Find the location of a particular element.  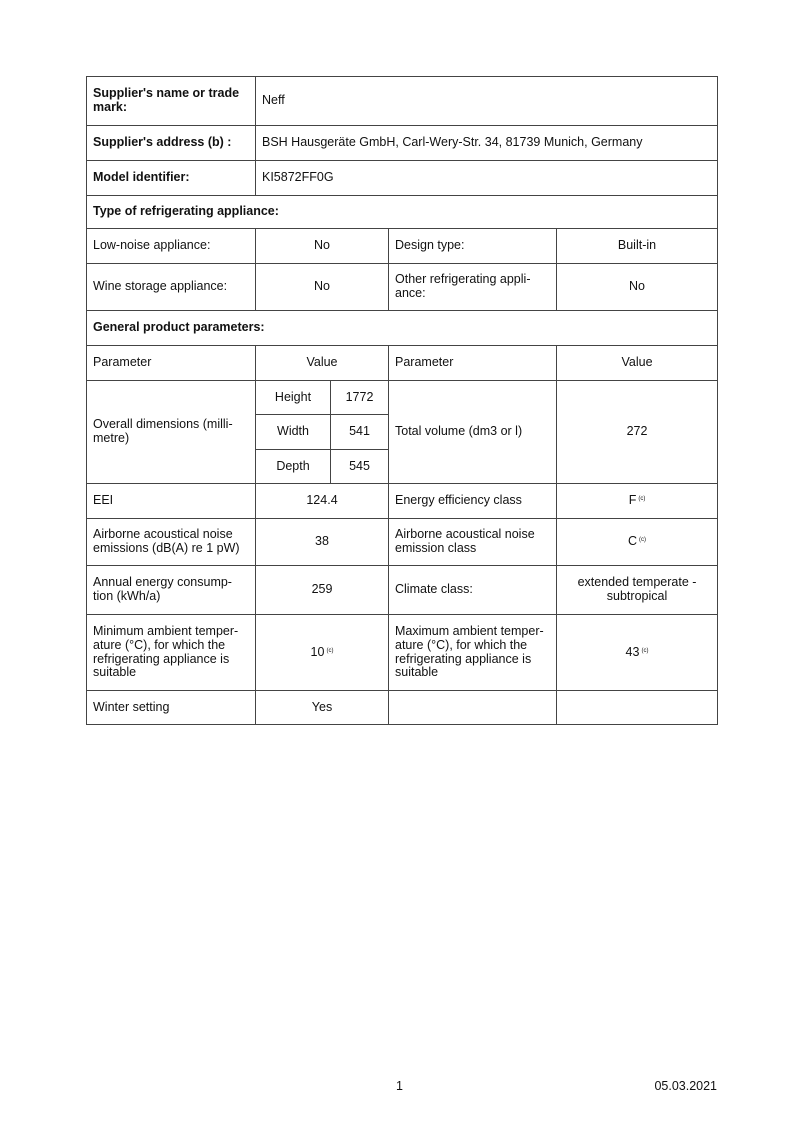

height-value: 1772 is located at coordinates (359, 397).